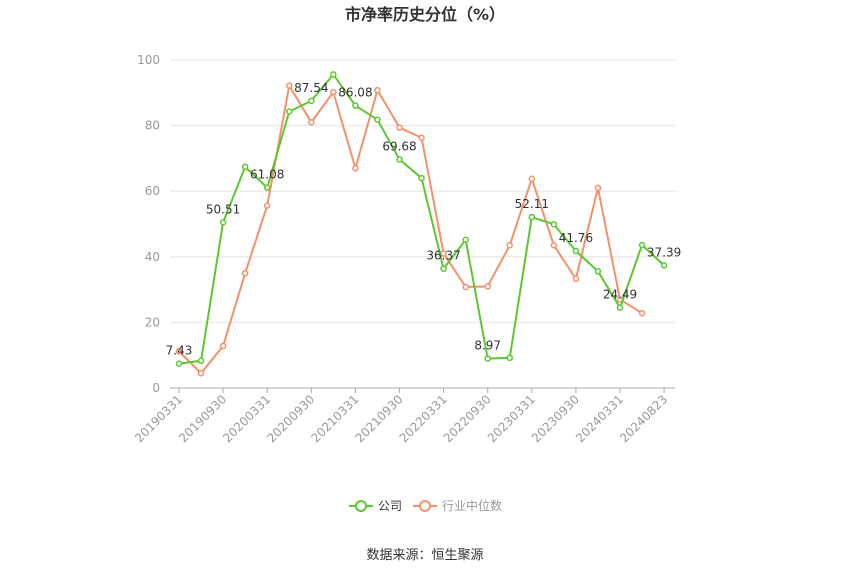  I want to click on data-label: 52.11, so click(532, 204).